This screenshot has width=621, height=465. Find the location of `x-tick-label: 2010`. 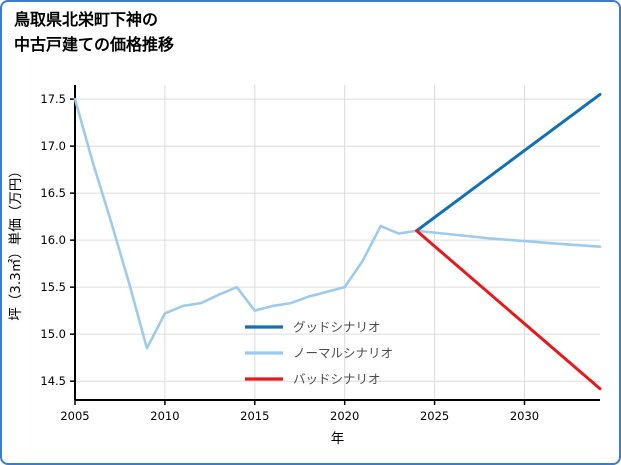

x-tick-label: 2010 is located at coordinates (164, 416).